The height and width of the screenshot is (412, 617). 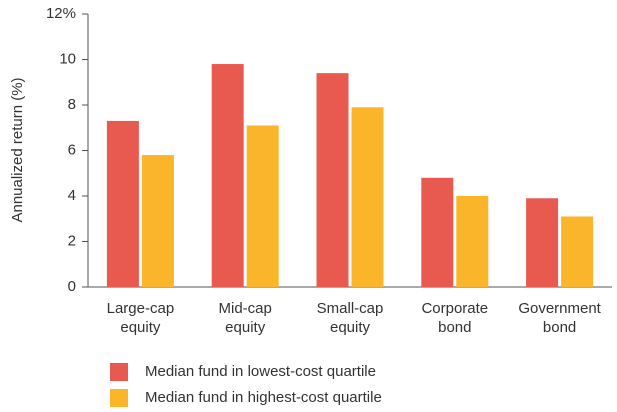 I want to click on y-tick-label: 4, so click(x=72, y=195).